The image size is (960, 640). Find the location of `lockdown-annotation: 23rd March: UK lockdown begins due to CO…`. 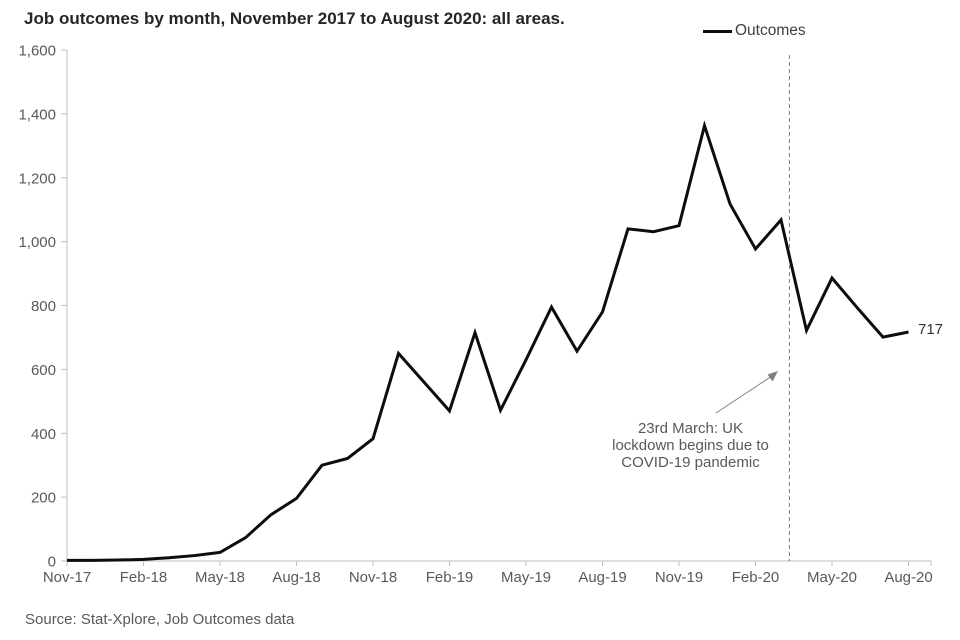

lockdown-annotation: 23rd March: UK lockdown begins due to CO… is located at coordinates (690, 445).